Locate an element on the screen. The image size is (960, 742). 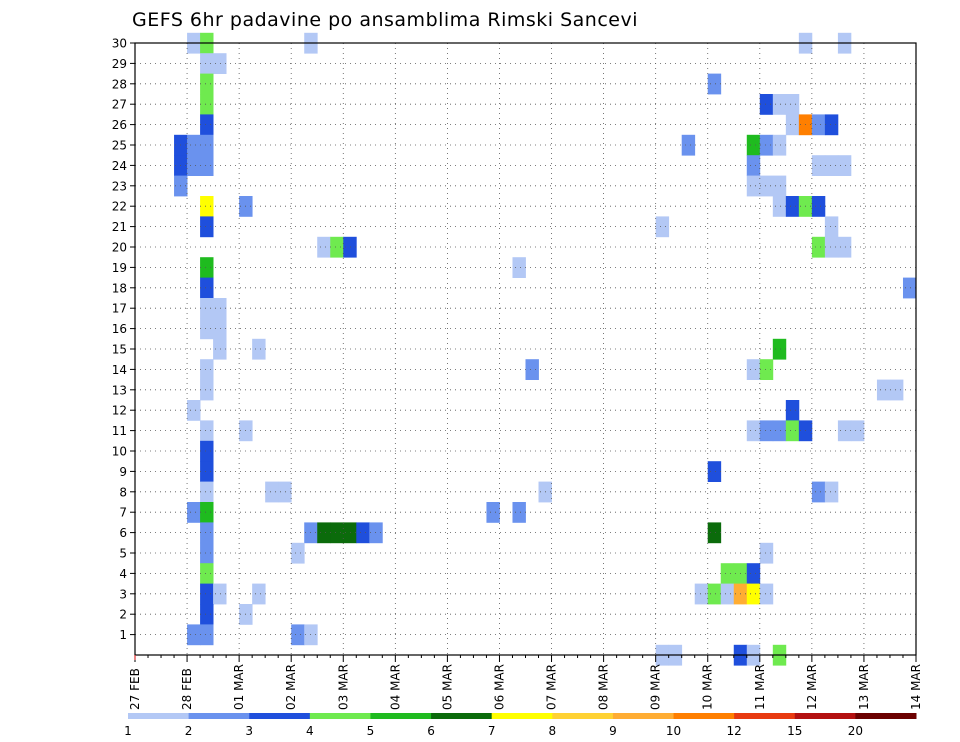
x-tick-label: 04 MAR is located at coordinates (395, 687).